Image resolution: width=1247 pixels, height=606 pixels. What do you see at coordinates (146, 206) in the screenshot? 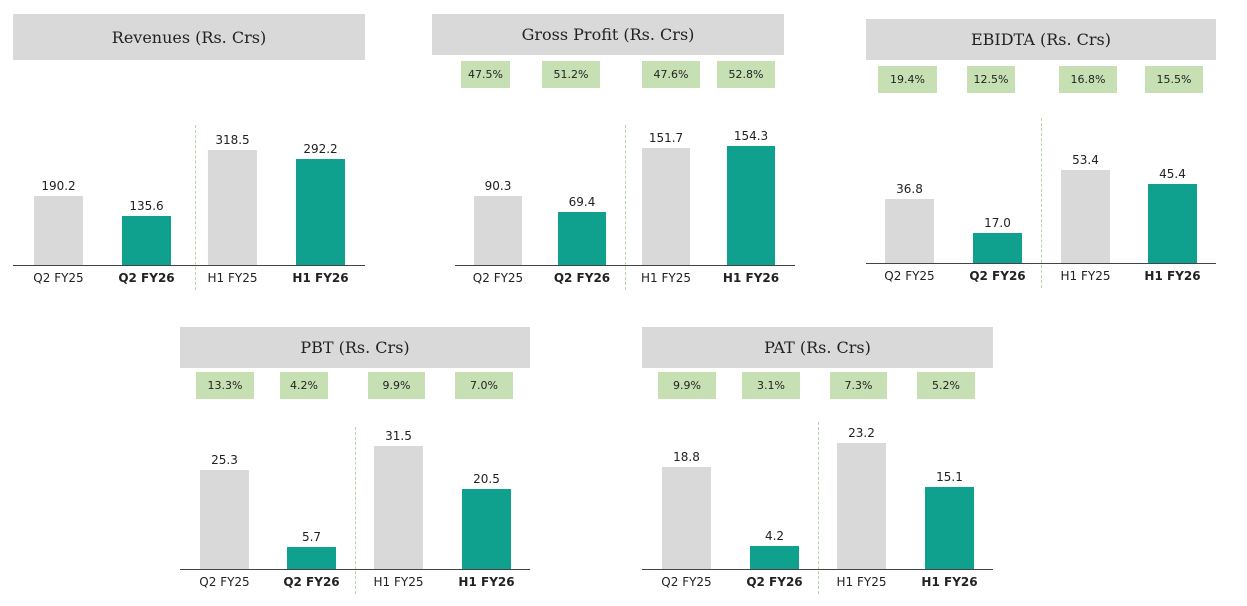
I see `value-label: 135.6` at bounding box center [146, 206].